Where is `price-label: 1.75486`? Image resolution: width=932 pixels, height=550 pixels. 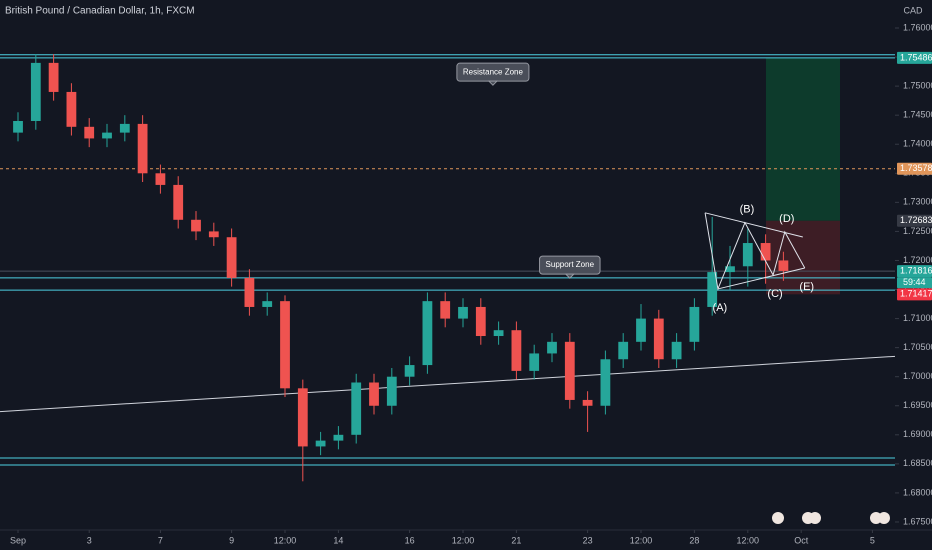 price-label: 1.75486 is located at coordinates (916, 57).